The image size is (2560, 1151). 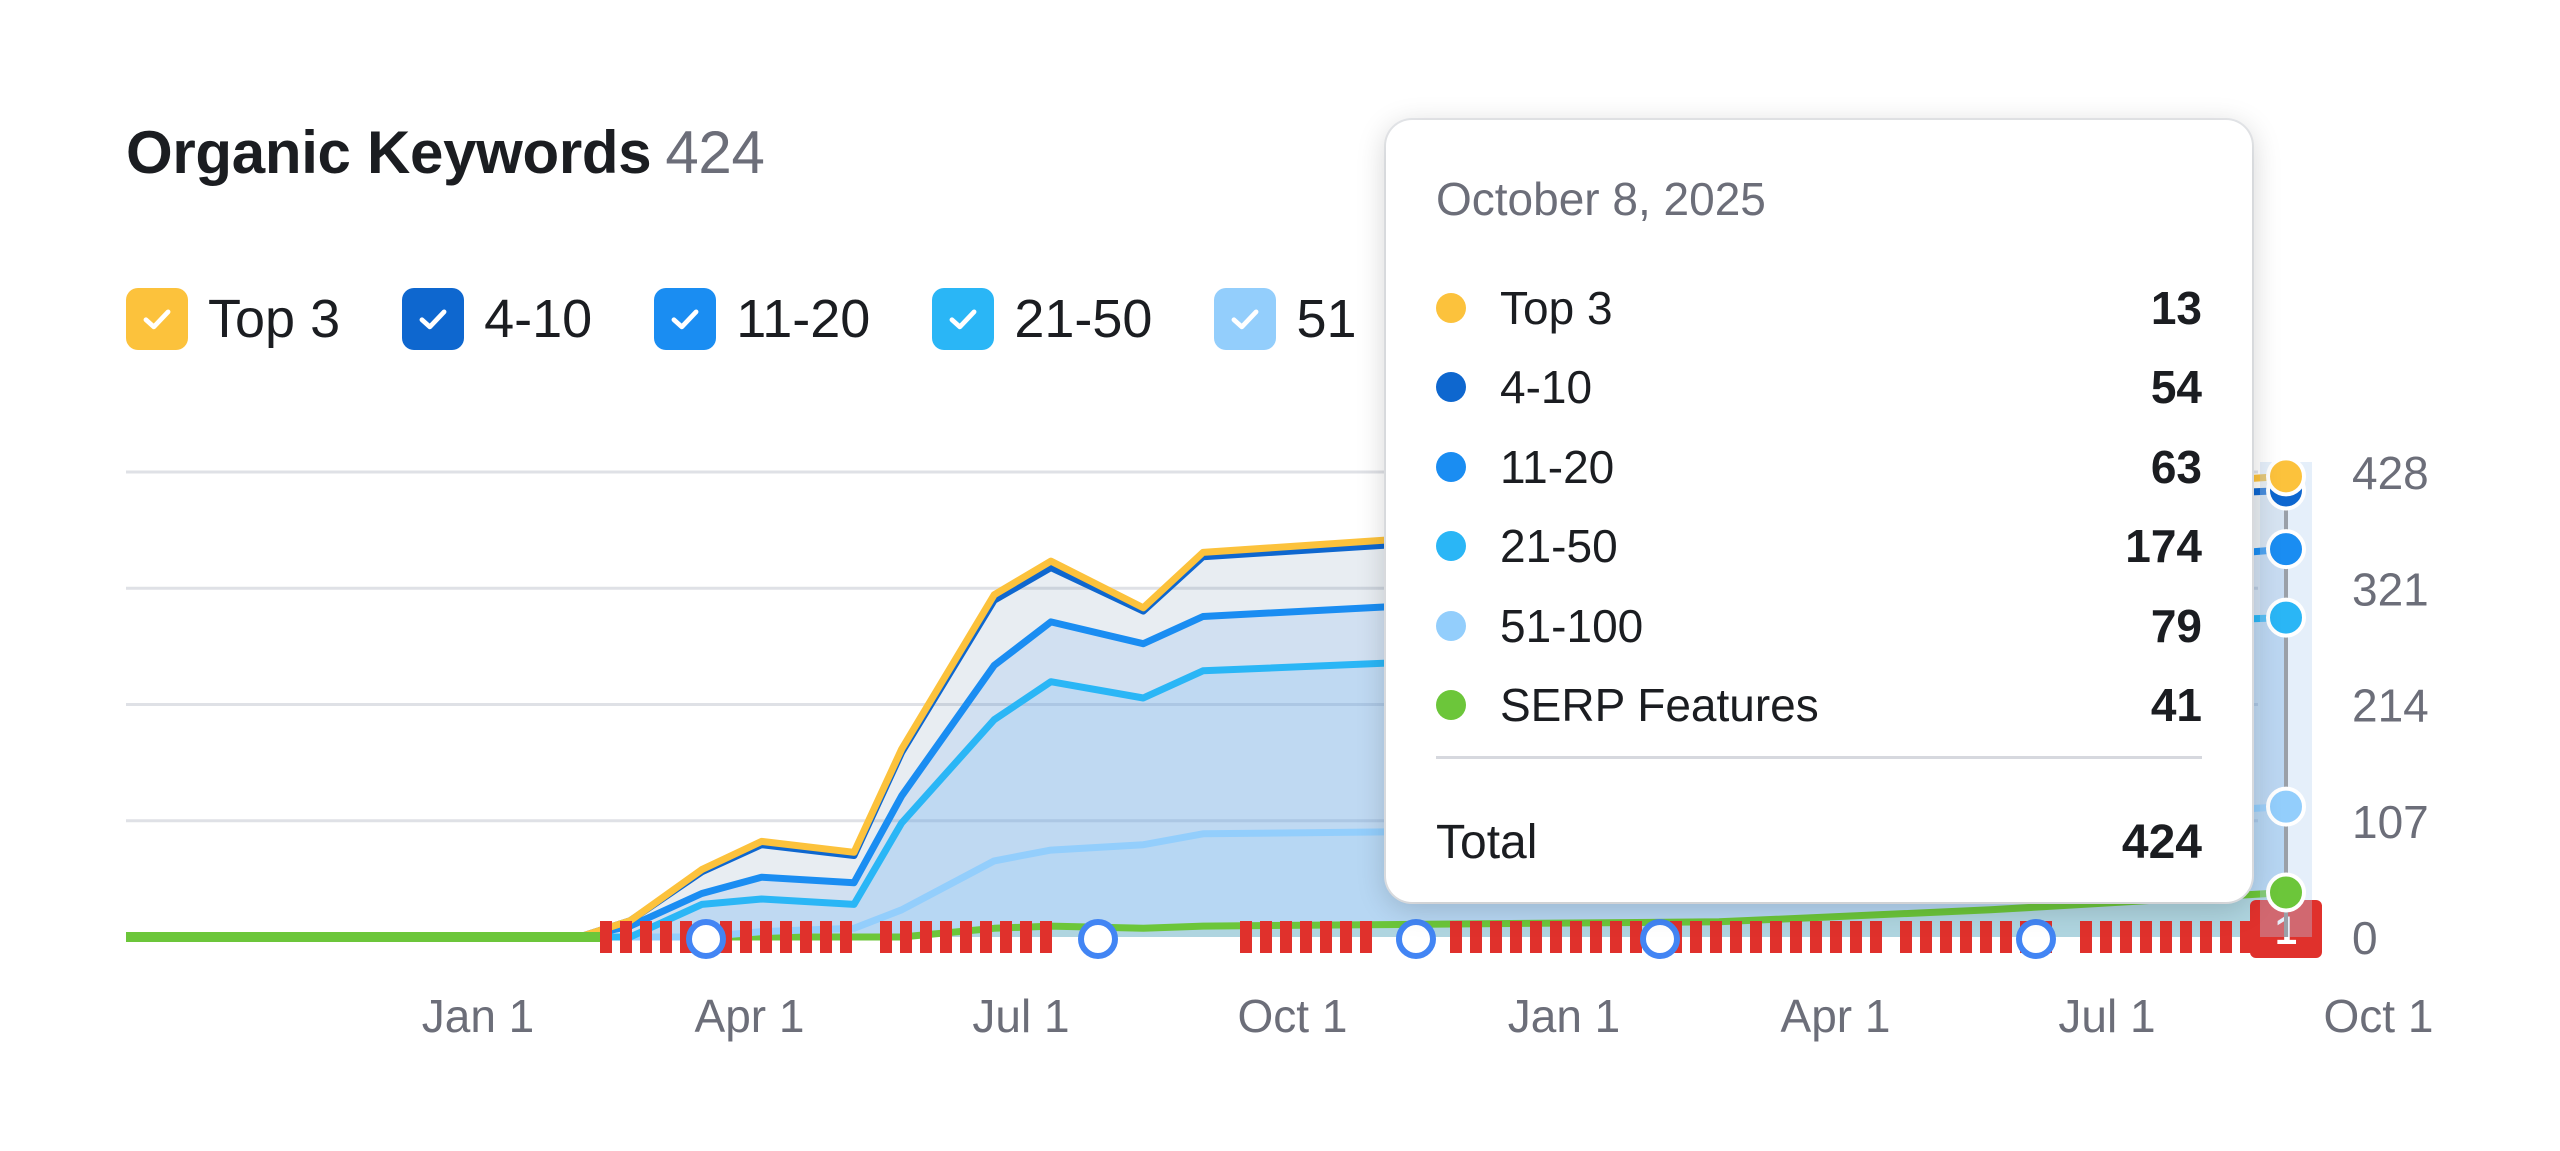 What do you see at coordinates (1564, 1016) in the screenshot?
I see `x-tick-label: Jan 1` at bounding box center [1564, 1016].